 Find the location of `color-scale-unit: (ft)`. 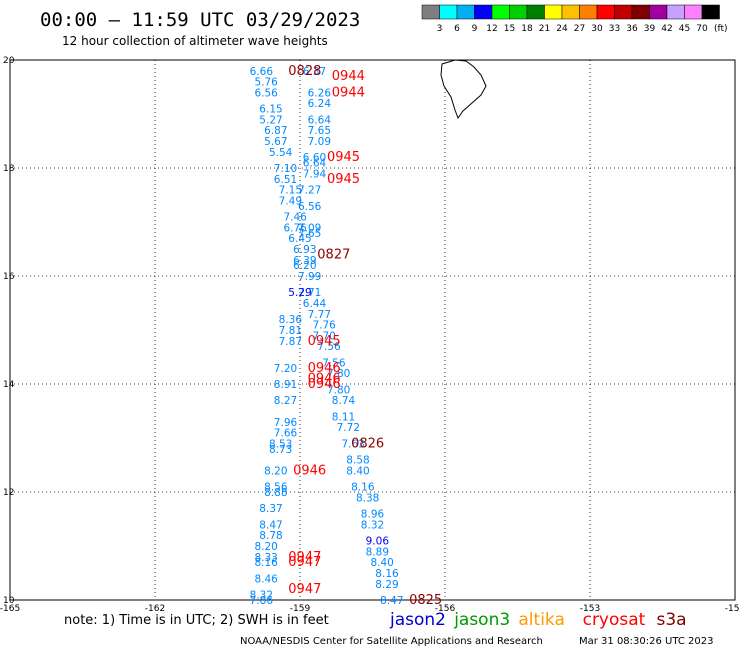

color-scale-unit: (ft) is located at coordinates (721, 29).